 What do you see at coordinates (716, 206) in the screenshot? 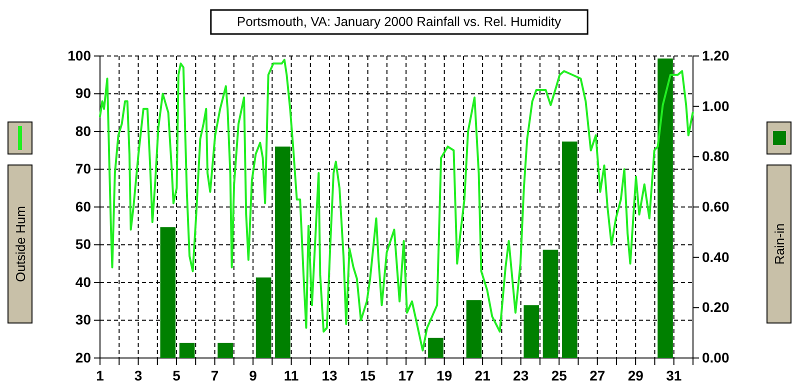
I see `y2-tick-label: 0.60` at bounding box center [716, 206].